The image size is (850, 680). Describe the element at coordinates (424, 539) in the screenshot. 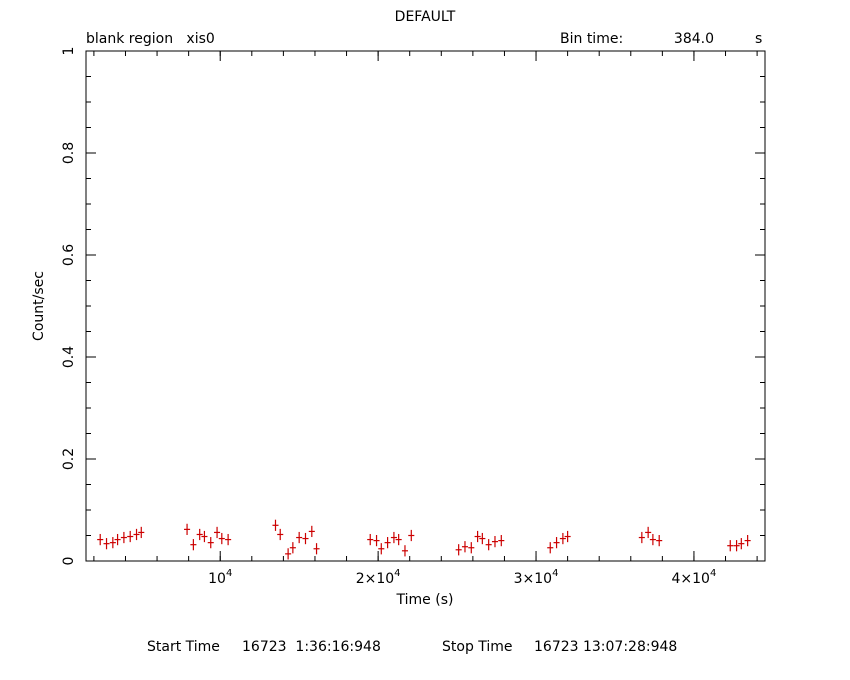

I see `data-points` at that location.